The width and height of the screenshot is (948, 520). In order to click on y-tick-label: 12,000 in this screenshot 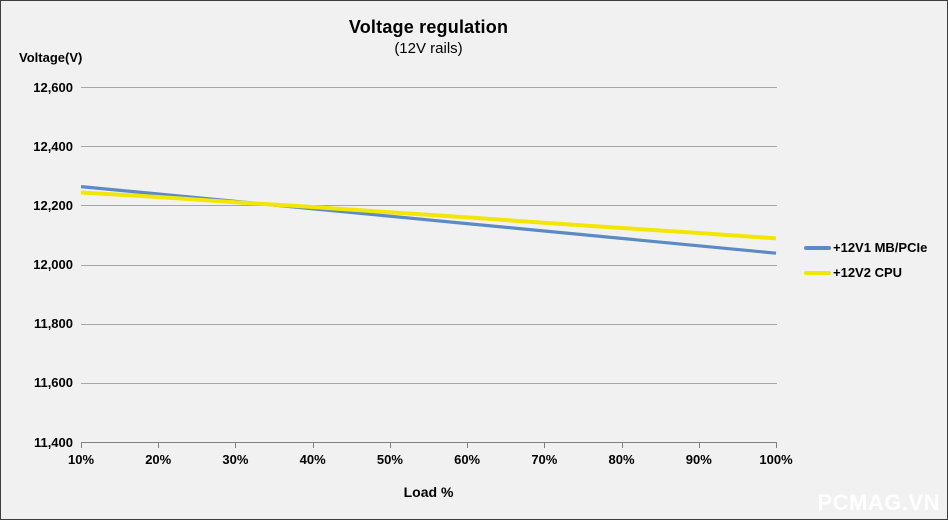, I will do `click(53, 264)`.